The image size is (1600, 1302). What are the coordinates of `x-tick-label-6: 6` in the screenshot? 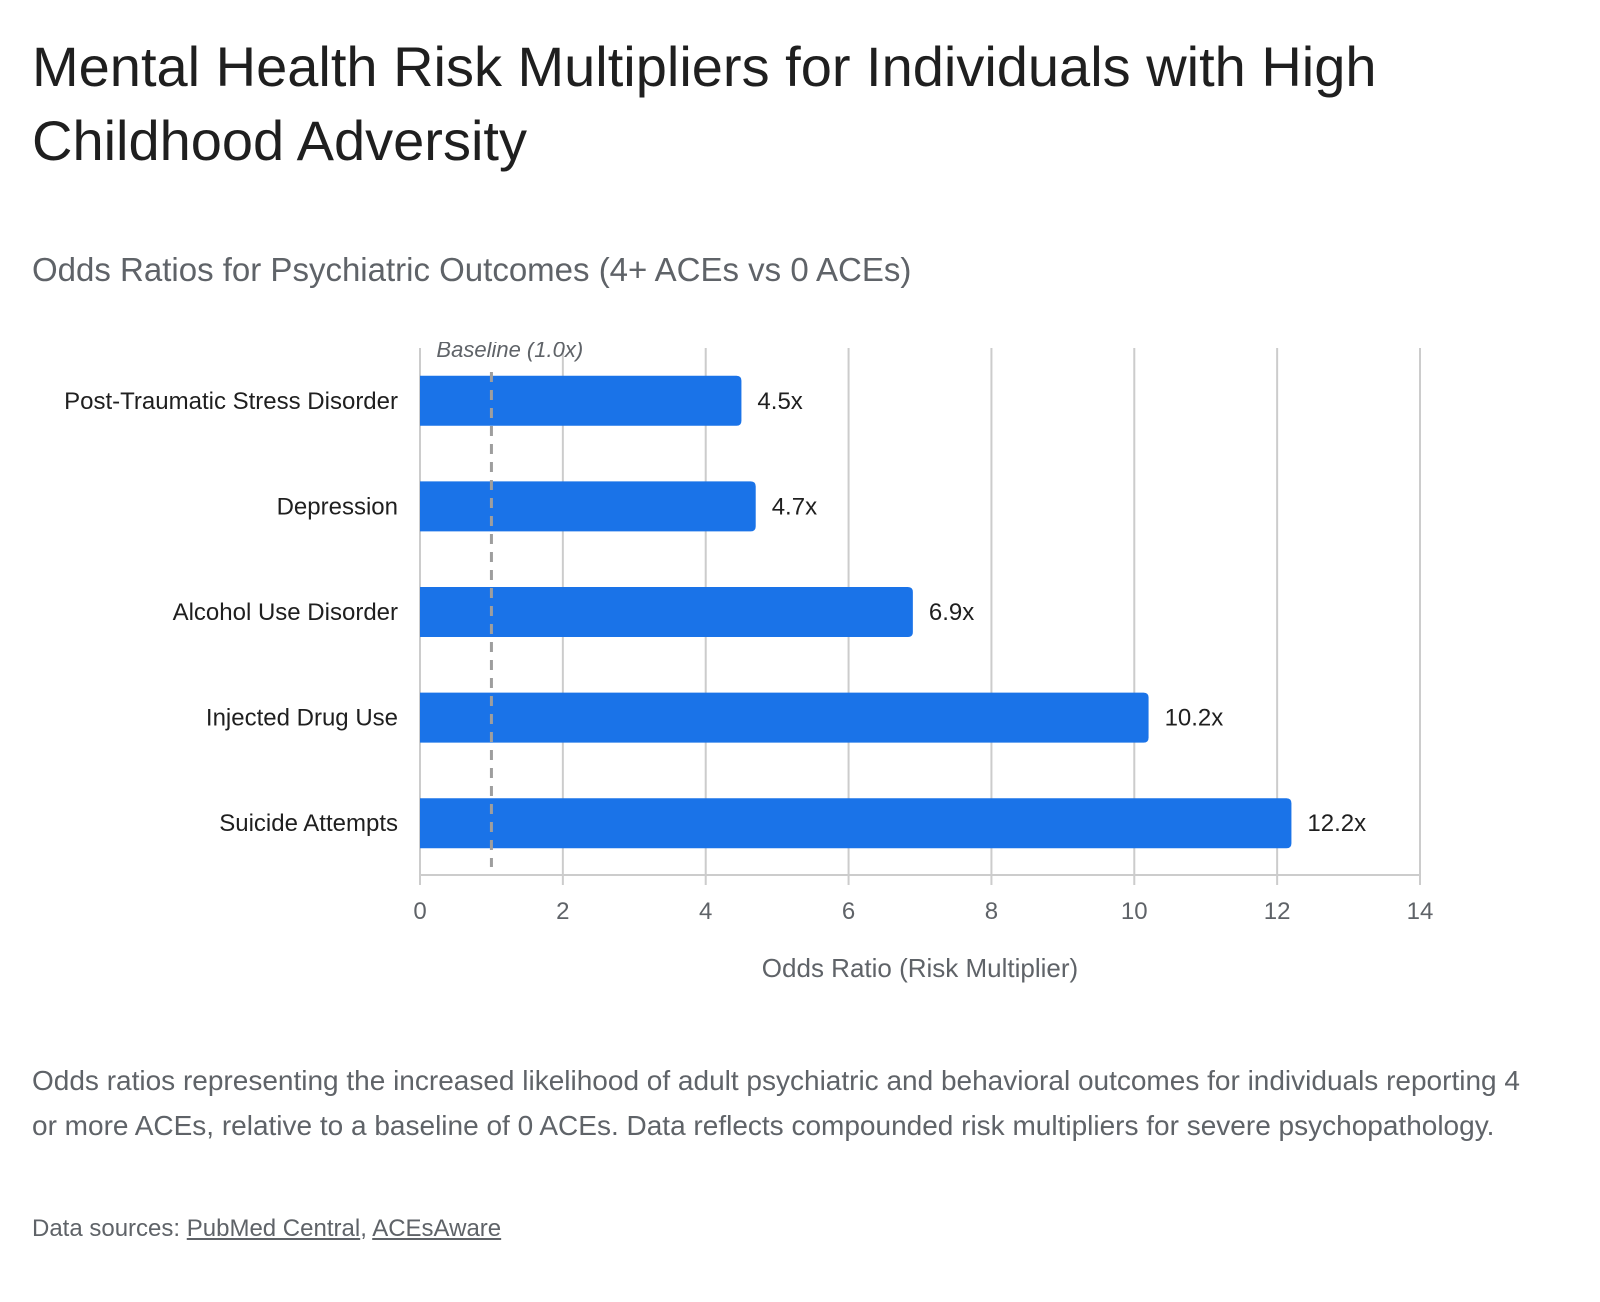 It's located at (848, 911).